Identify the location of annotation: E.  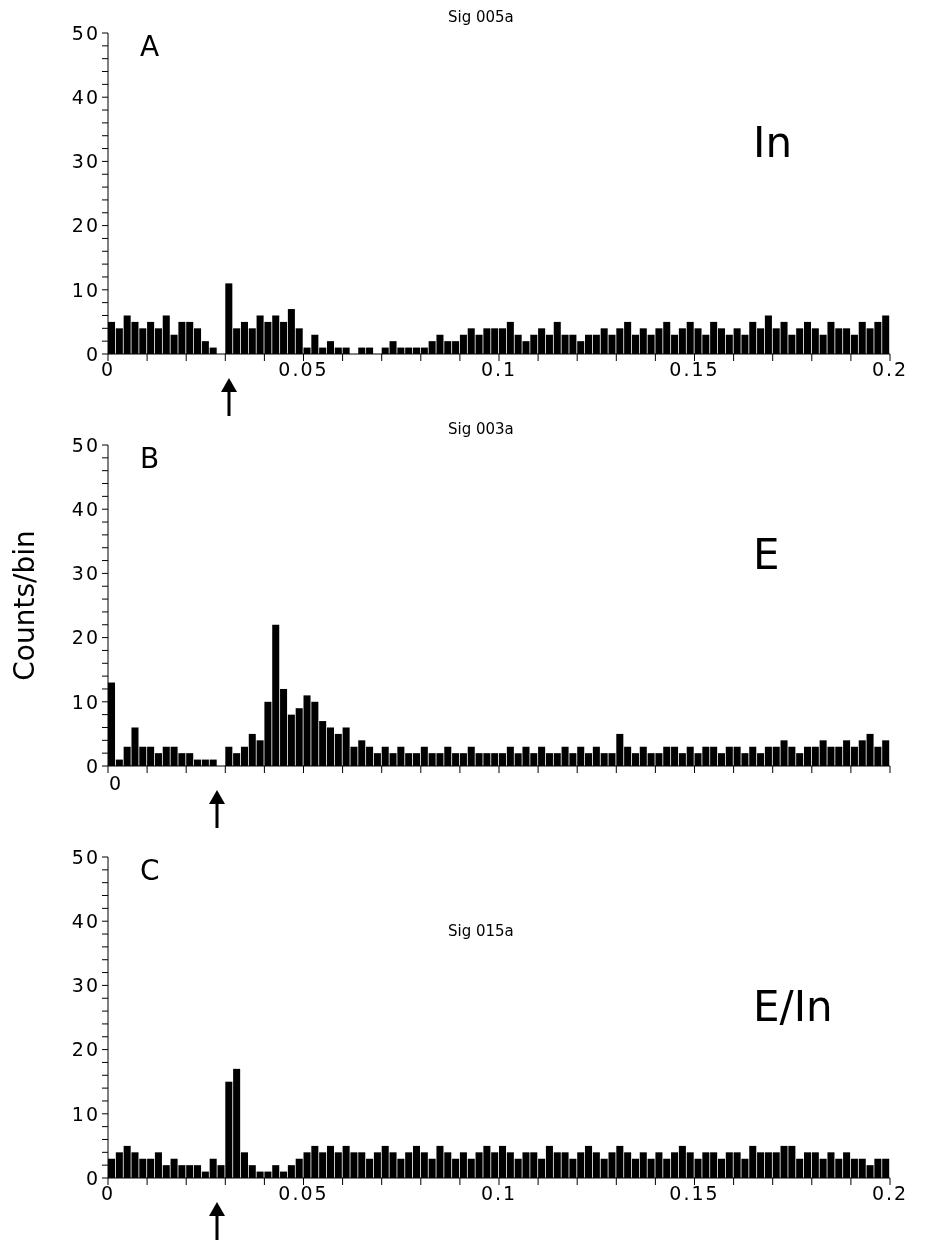
(766, 554).